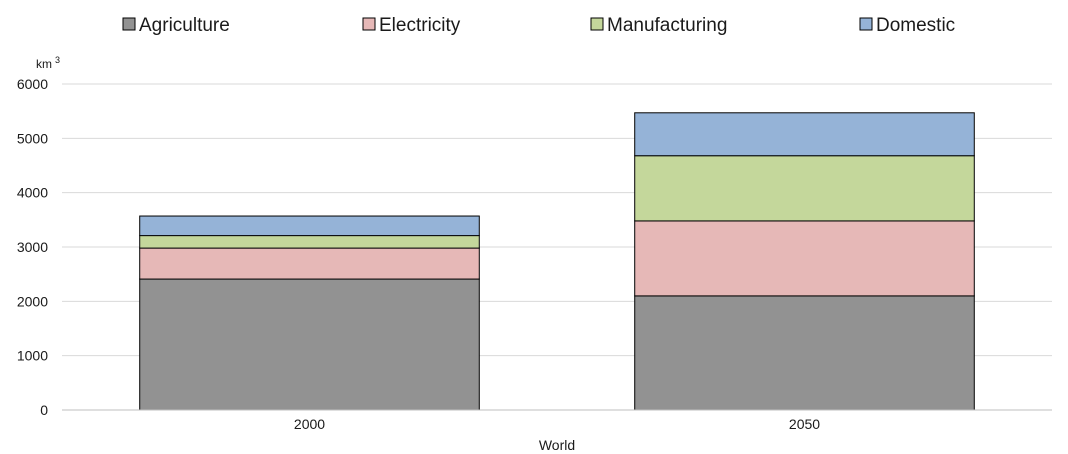  What do you see at coordinates (369, 24) in the screenshot?
I see `legend-swatch-electricity` at bounding box center [369, 24].